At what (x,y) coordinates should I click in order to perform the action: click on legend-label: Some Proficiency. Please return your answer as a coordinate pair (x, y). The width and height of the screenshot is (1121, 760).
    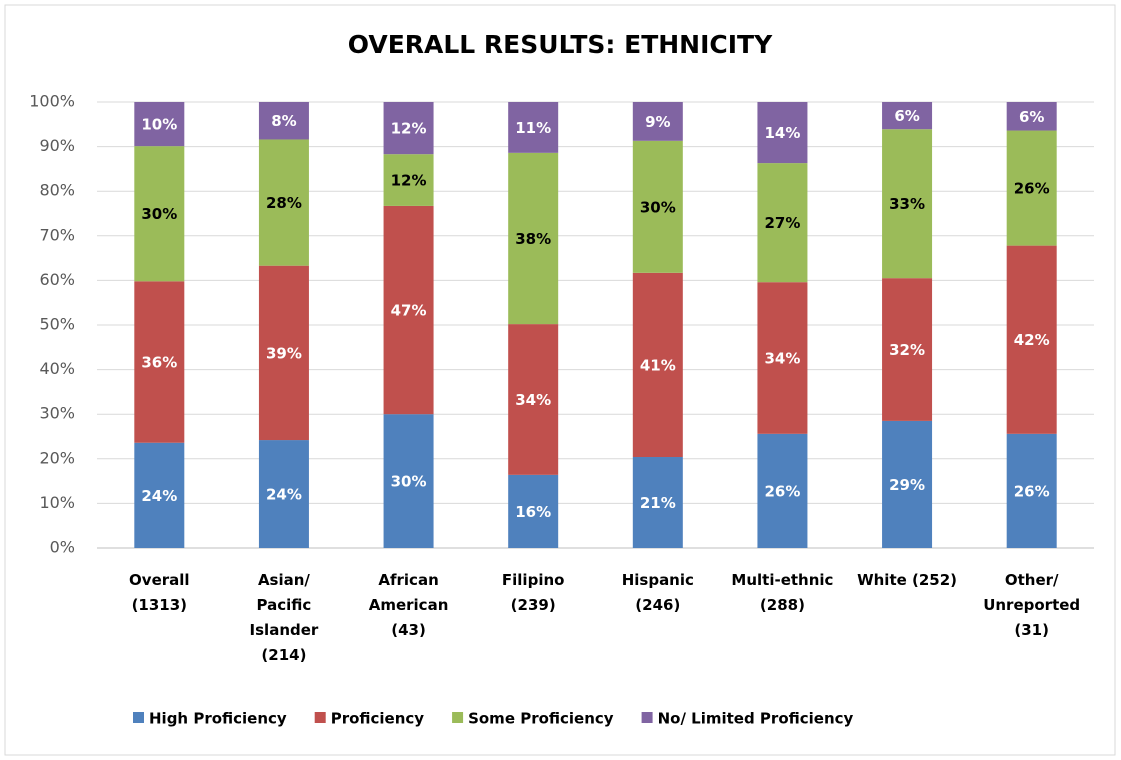
    Looking at the image, I should click on (541, 719).